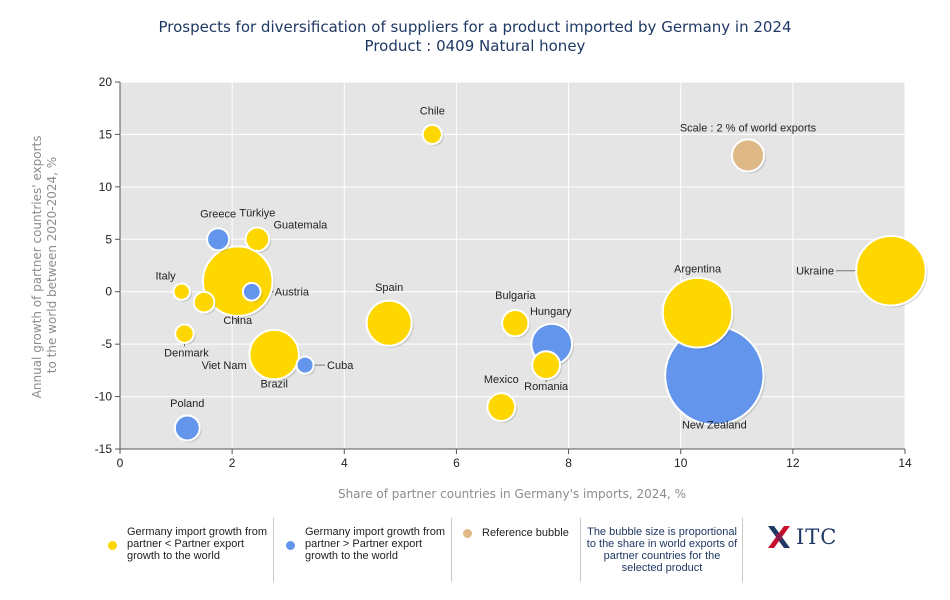  Describe the element at coordinates (104, 397) in the screenshot. I see `y-tick-label: -10` at that location.